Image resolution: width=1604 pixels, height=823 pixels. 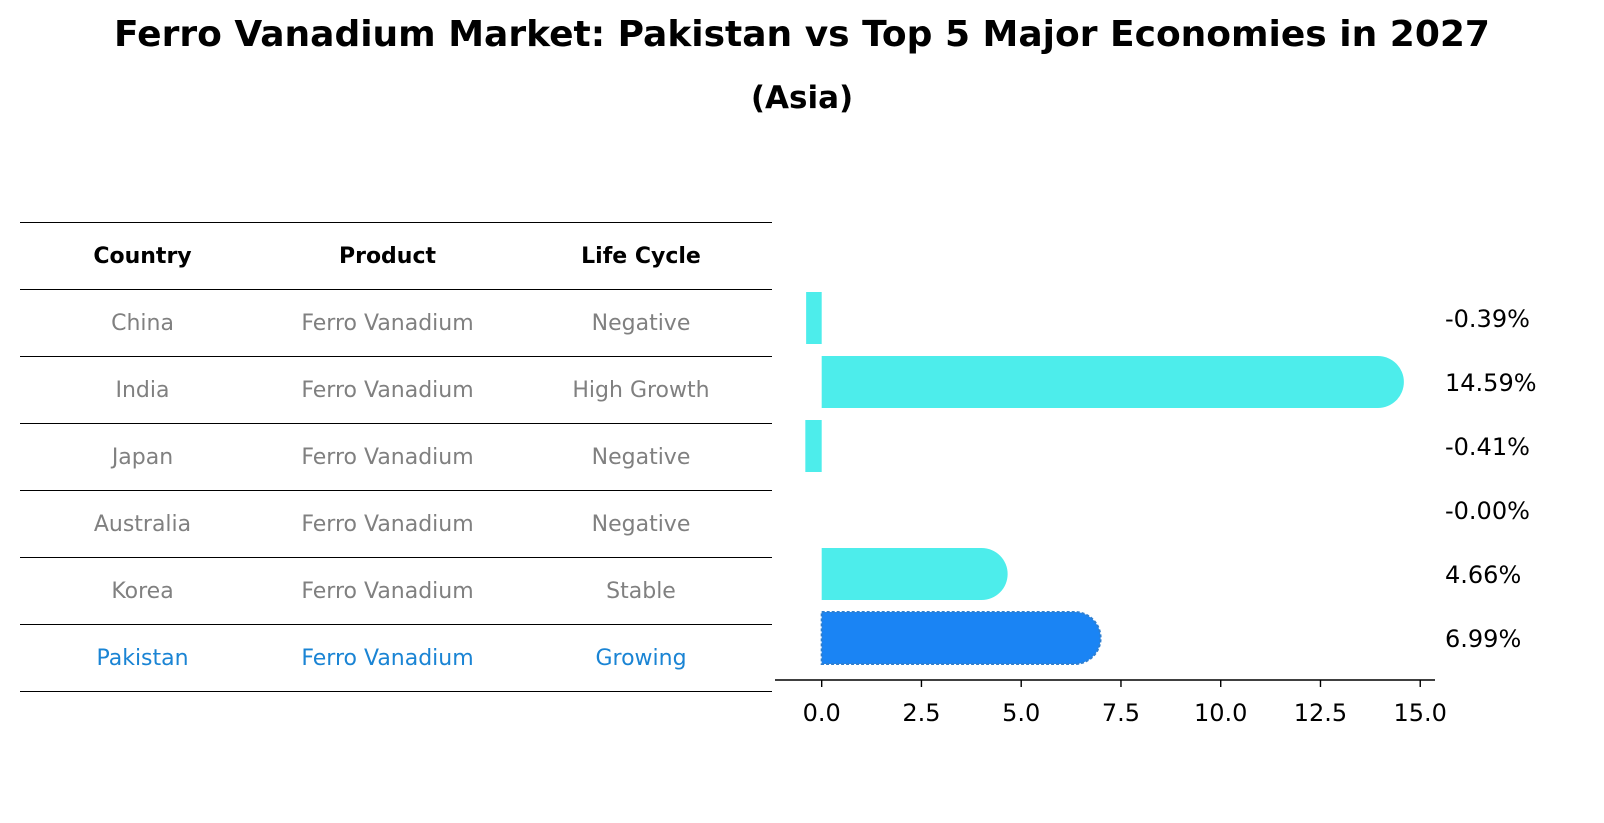 I want to click on table-row: China Ferro Vanadium Negative, so click(x=396, y=323).